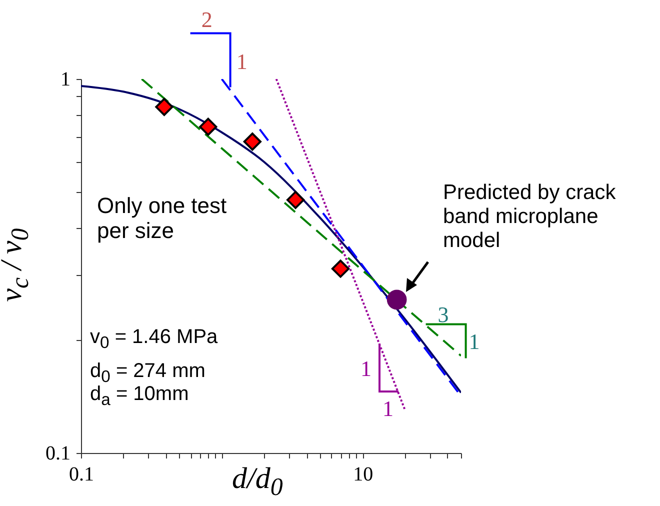  Describe the element at coordinates (206, 20) in the screenshot. I see `annotation: 2` at that location.